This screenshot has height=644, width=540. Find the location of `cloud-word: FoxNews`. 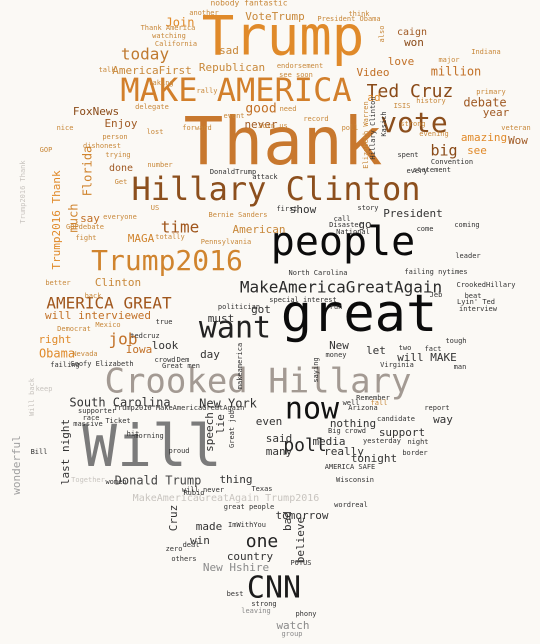

cloud-word: FoxNews is located at coordinates (96, 111).